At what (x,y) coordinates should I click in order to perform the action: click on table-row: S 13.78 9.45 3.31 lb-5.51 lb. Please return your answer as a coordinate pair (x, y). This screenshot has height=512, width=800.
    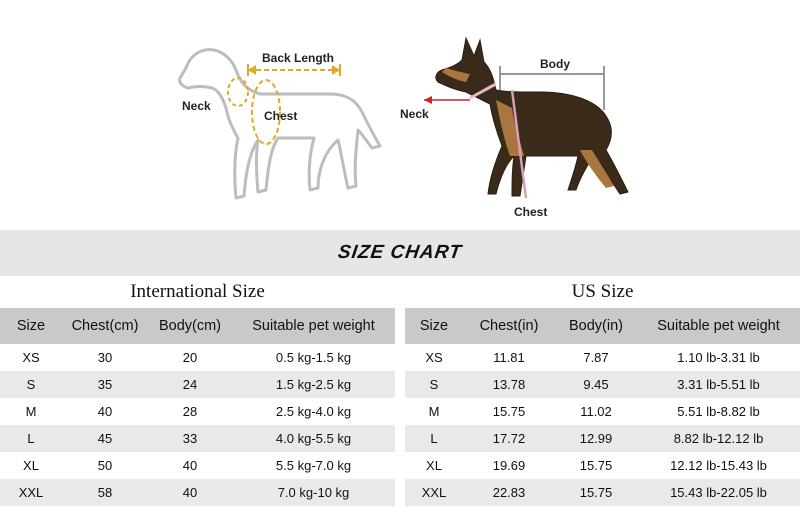
    Looking at the image, I should click on (602, 384).